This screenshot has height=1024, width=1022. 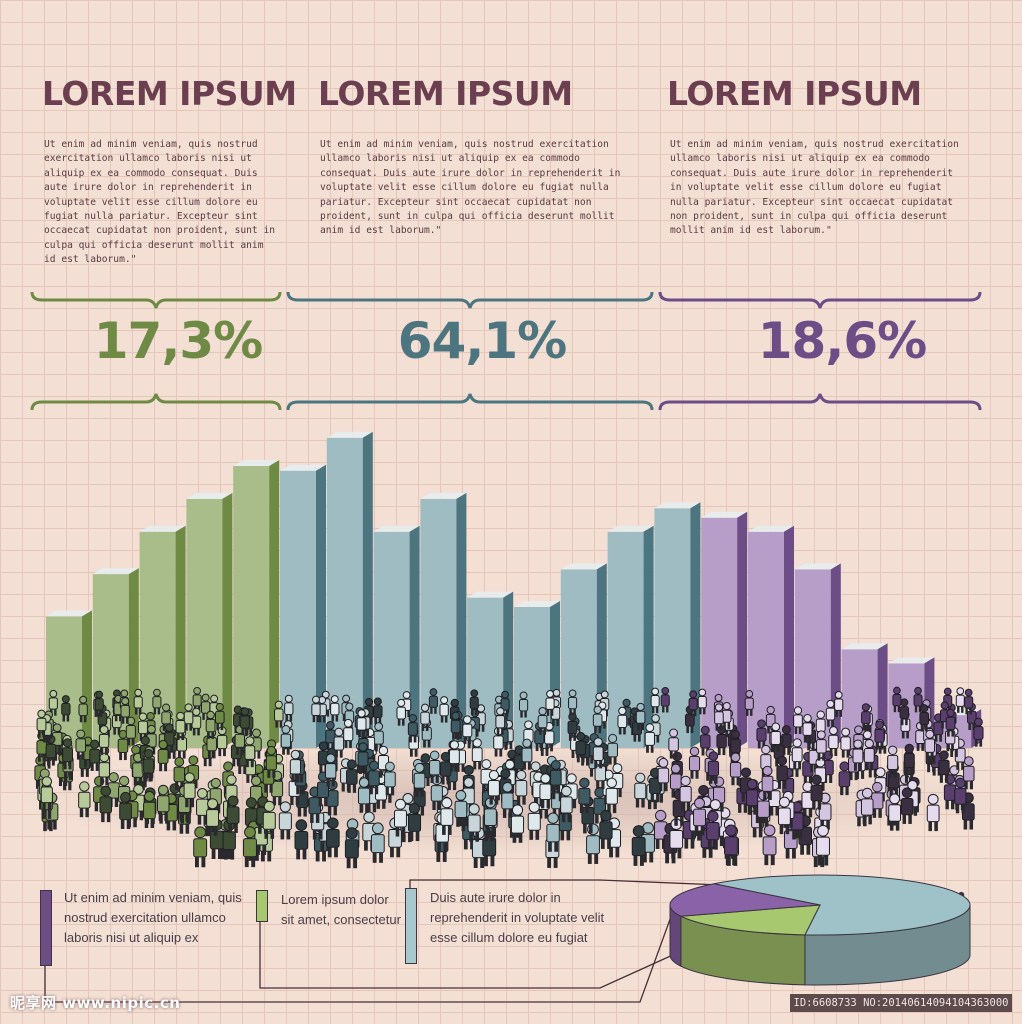 What do you see at coordinates (169, 93) in the screenshot?
I see `column-1-title: LOREM IPSUM` at bounding box center [169, 93].